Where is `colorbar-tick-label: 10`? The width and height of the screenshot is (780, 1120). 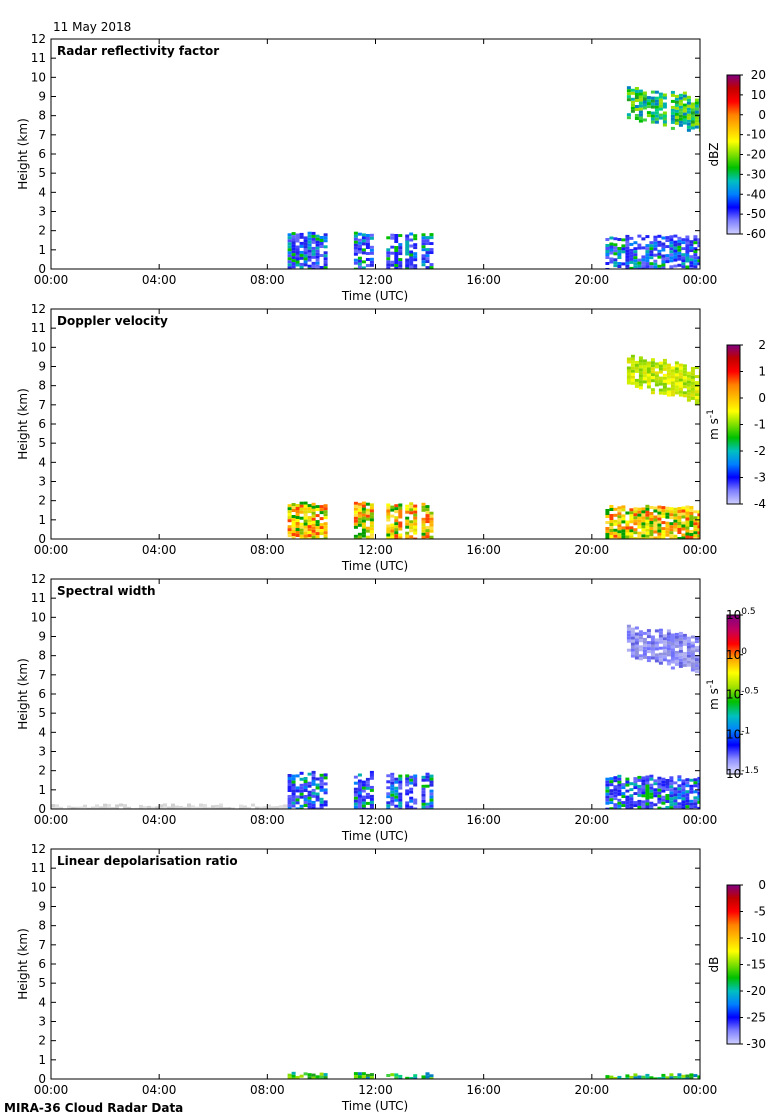
colorbar-tick-label: 10 is located at coordinates (758, 95).